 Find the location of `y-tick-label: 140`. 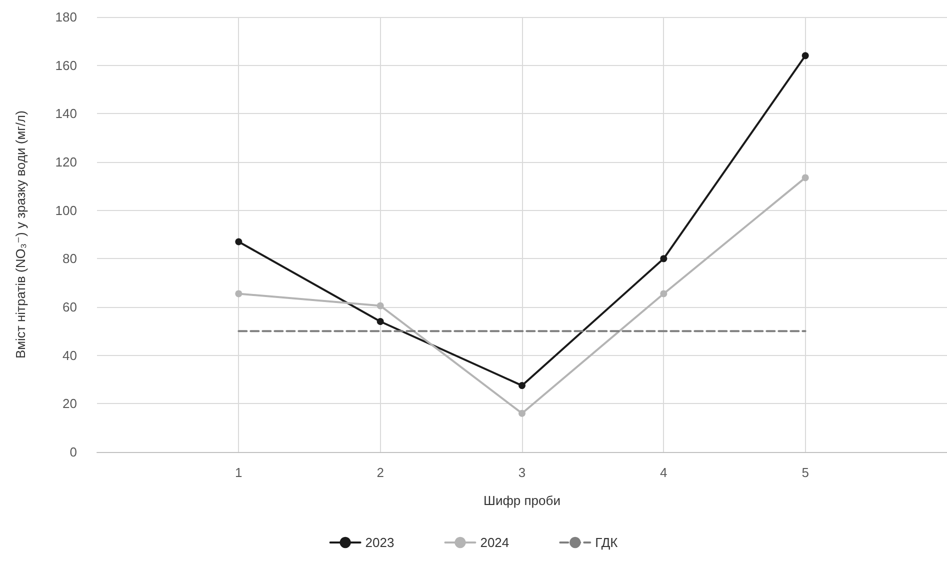

y-tick-label: 140 is located at coordinates (66, 114).